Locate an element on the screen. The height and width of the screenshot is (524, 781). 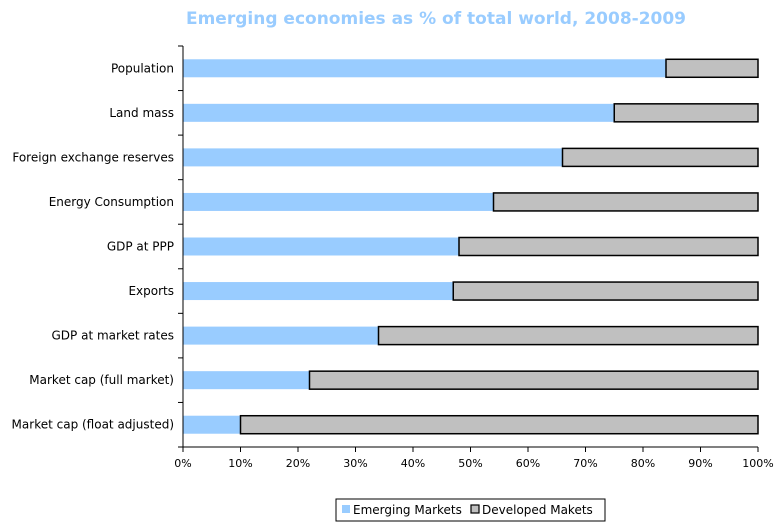
x-tick-label: 20% is located at coordinates (298, 463).